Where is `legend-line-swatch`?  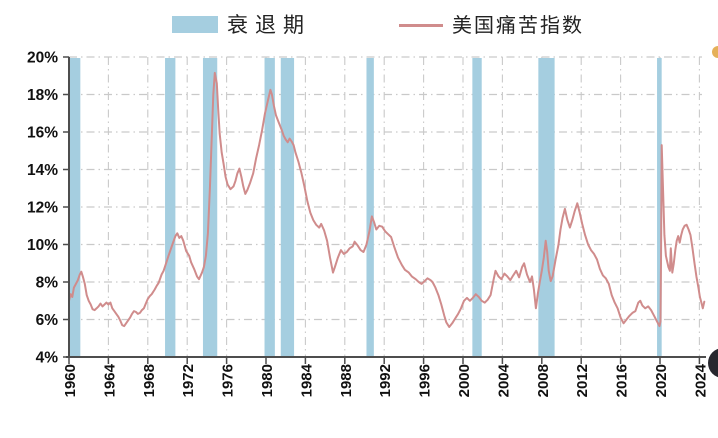 legend-line-swatch is located at coordinates (421, 25).